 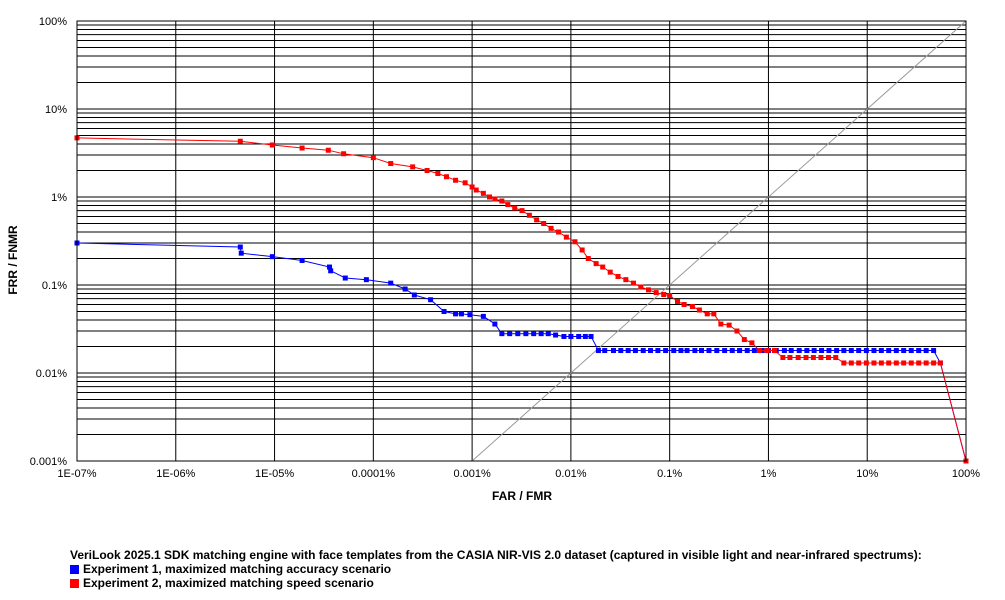 What do you see at coordinates (49, 462) in the screenshot?
I see `y-tick-label-0: 0.001%` at bounding box center [49, 462].